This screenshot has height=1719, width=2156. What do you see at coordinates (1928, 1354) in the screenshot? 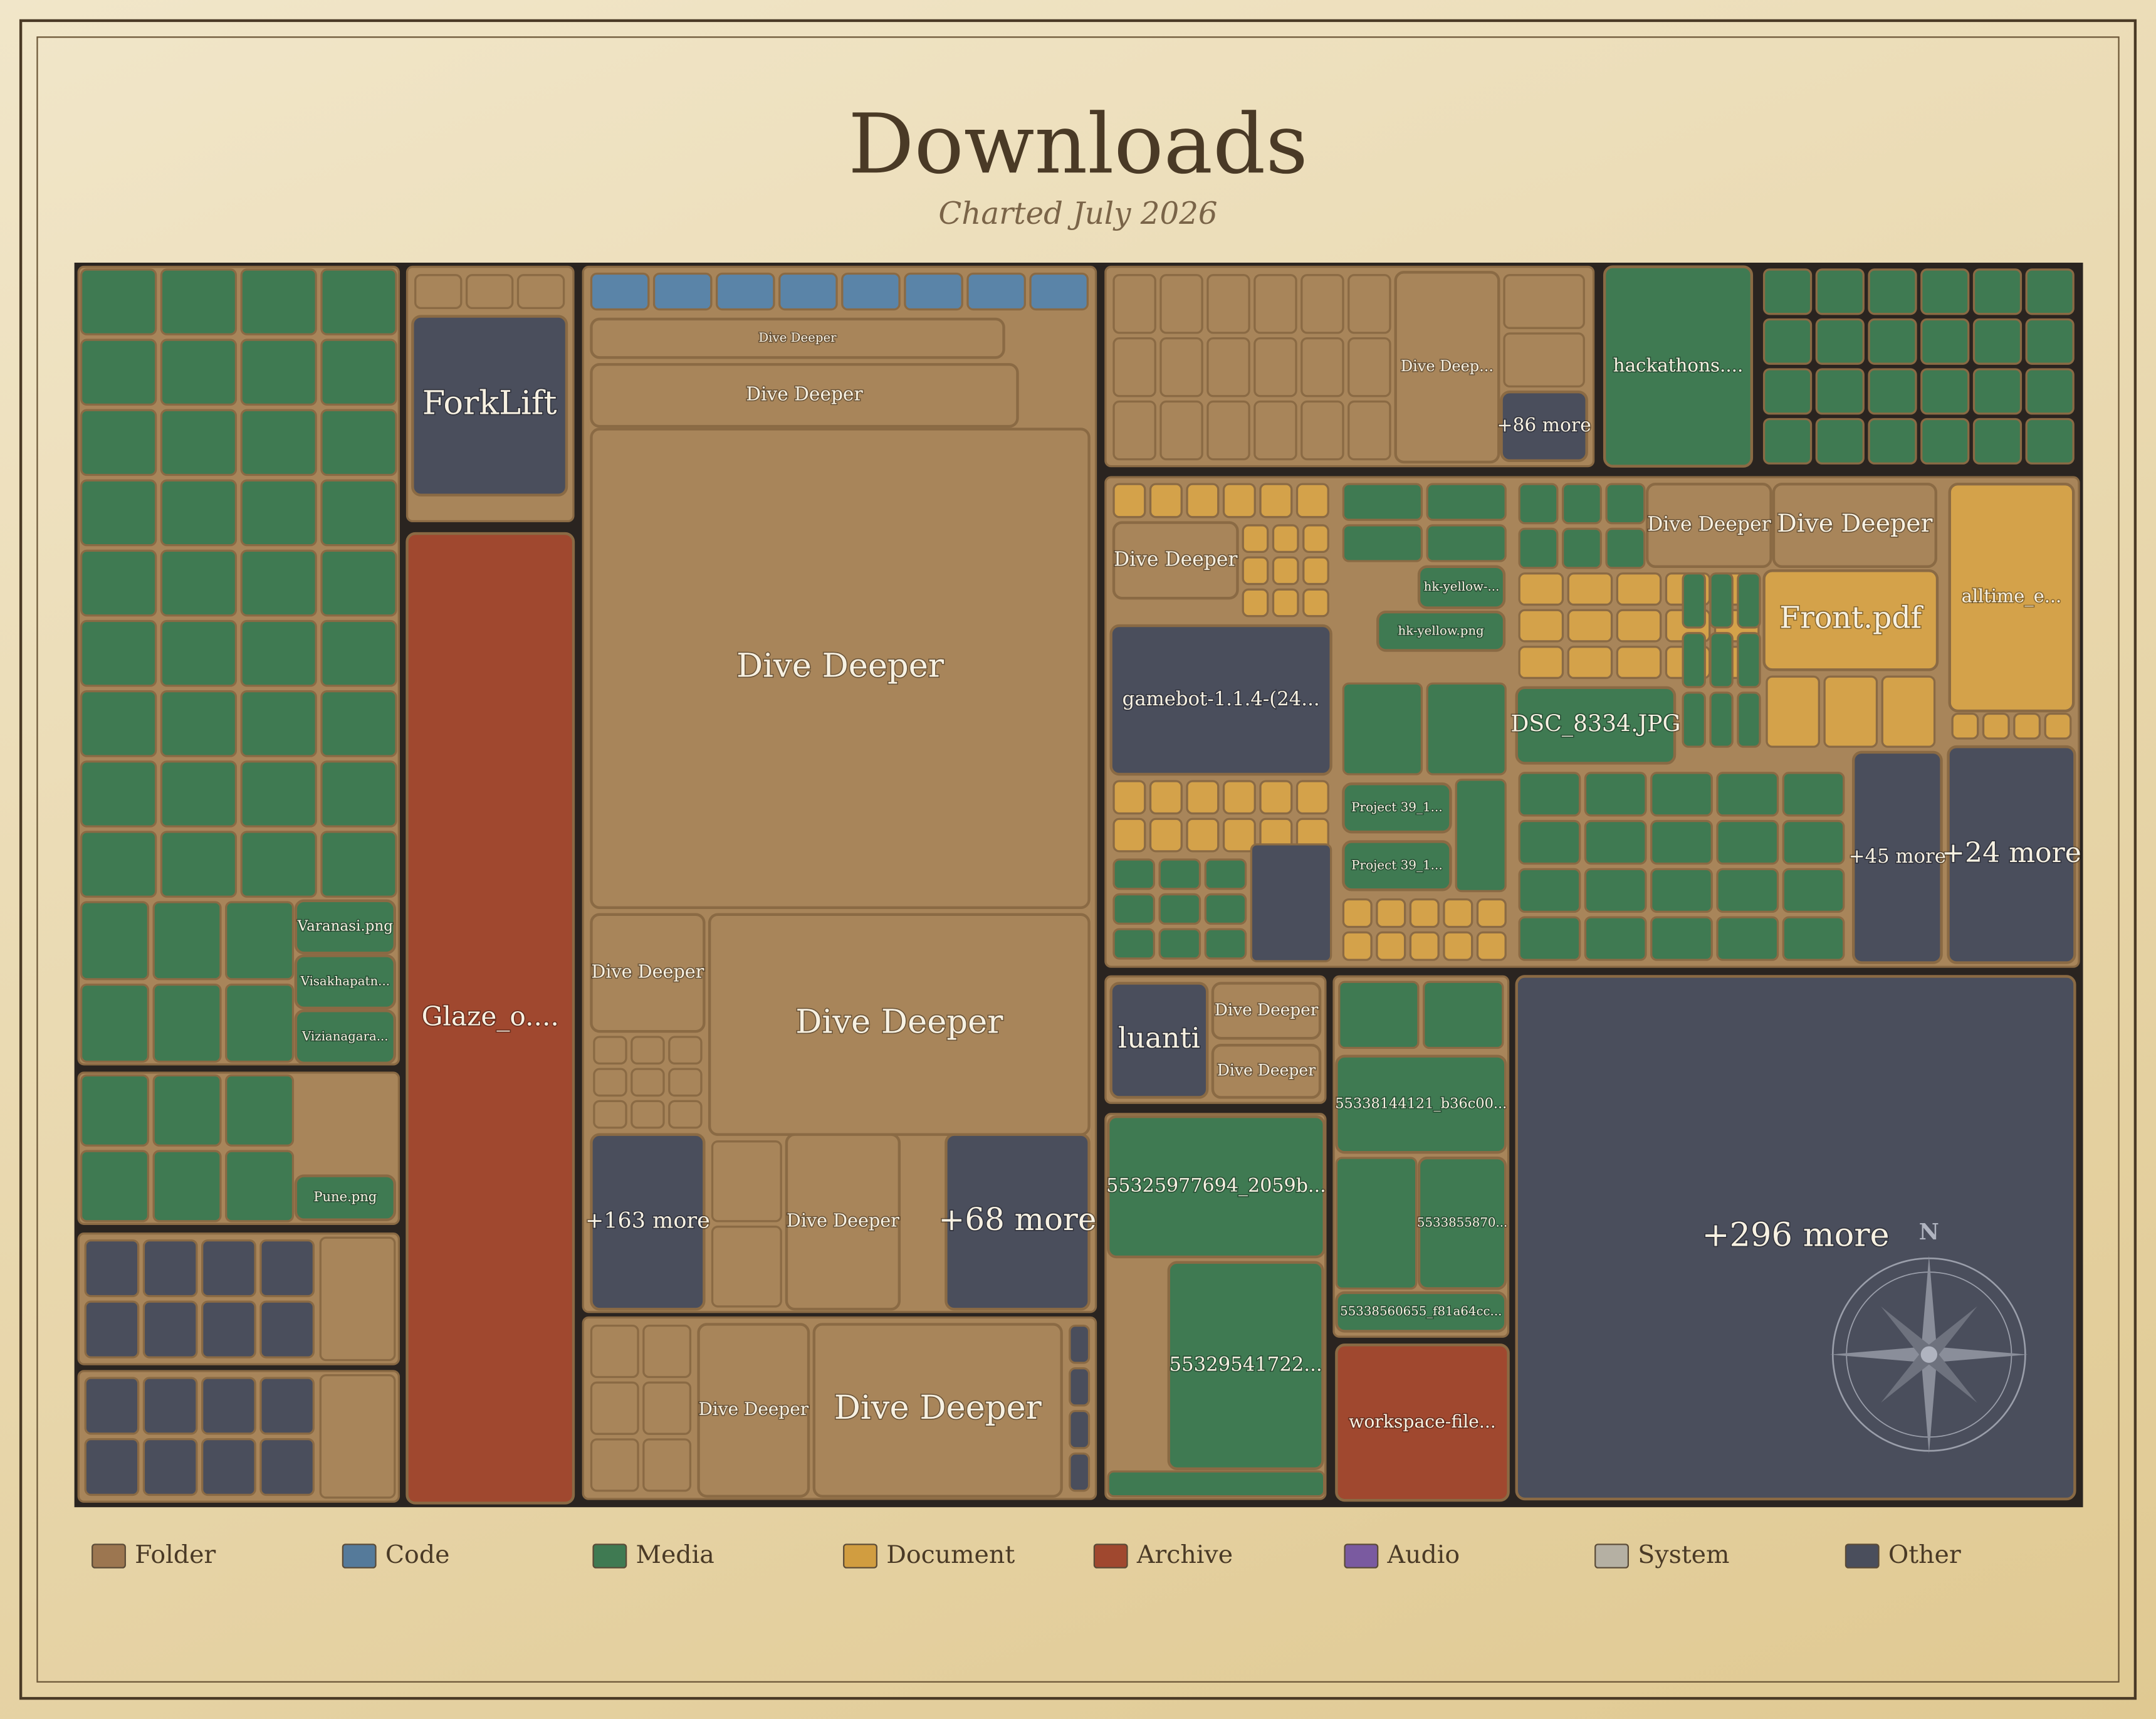
I see `compass-center` at bounding box center [1928, 1354].